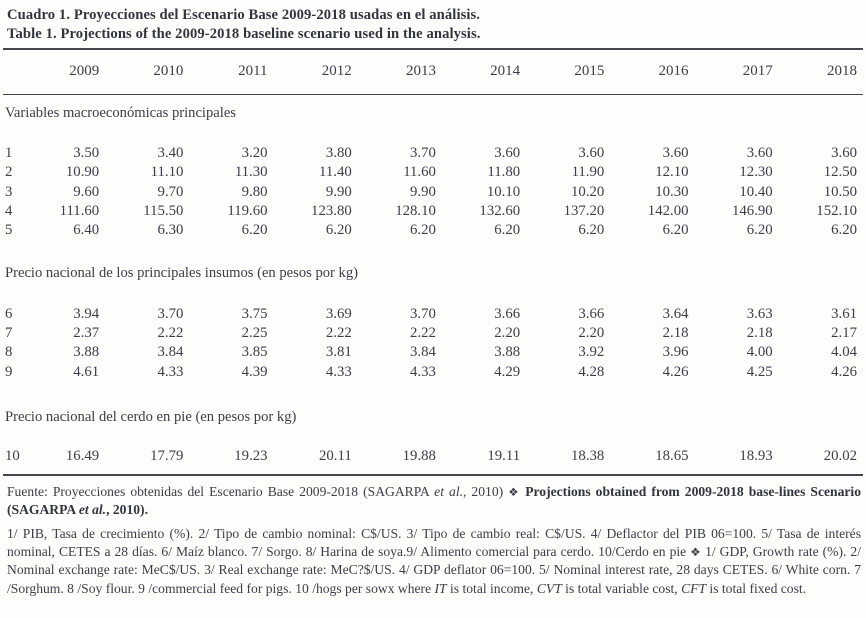 This screenshot has height=618, width=866. Describe the element at coordinates (844, 352) in the screenshot. I see `value-cell: 4.04` at that location.